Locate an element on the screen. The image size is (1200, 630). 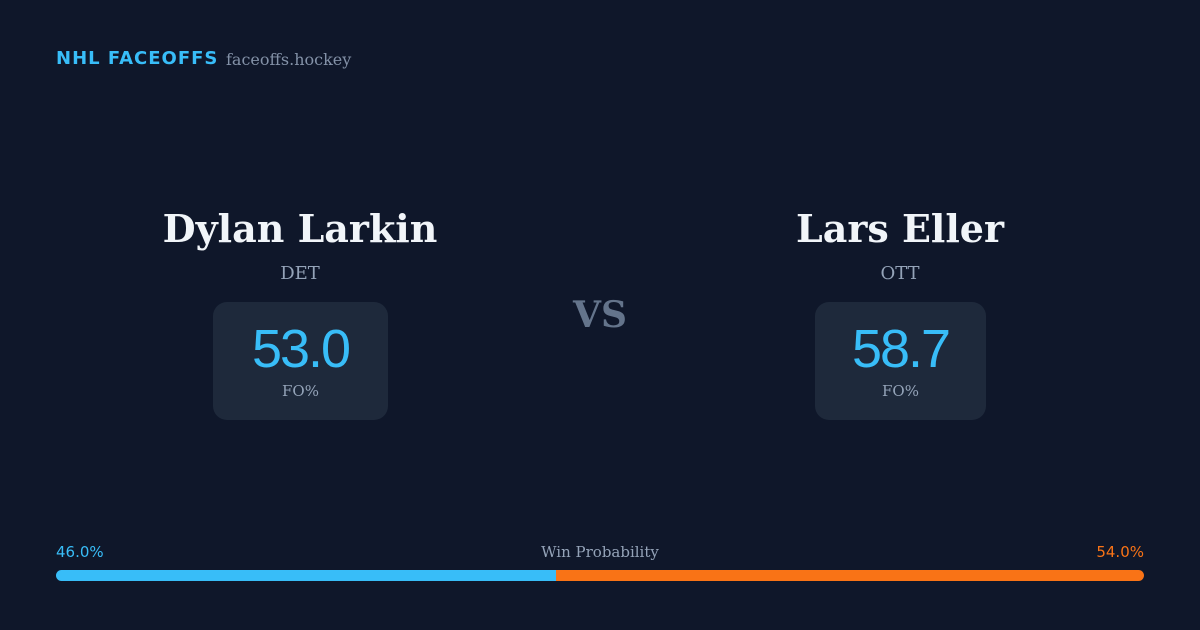
player-name: Dylan Larkin is located at coordinates (300, 228).